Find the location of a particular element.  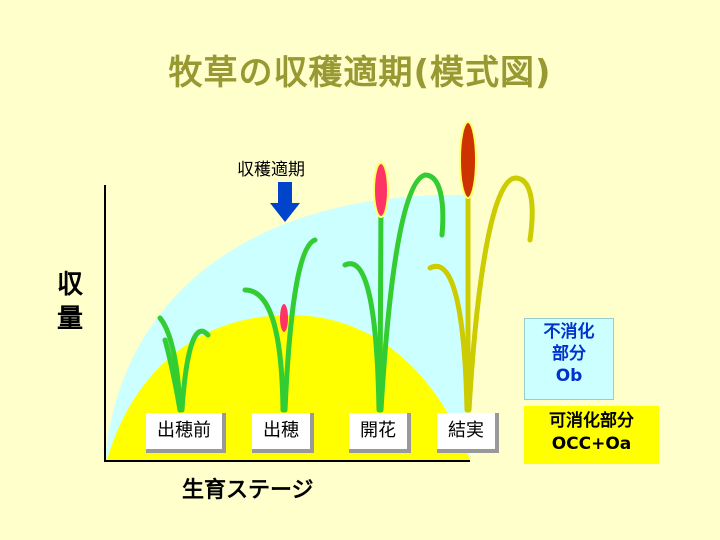

legend-digestible: 可消化部分 OCC+Oa is located at coordinates (591, 435).